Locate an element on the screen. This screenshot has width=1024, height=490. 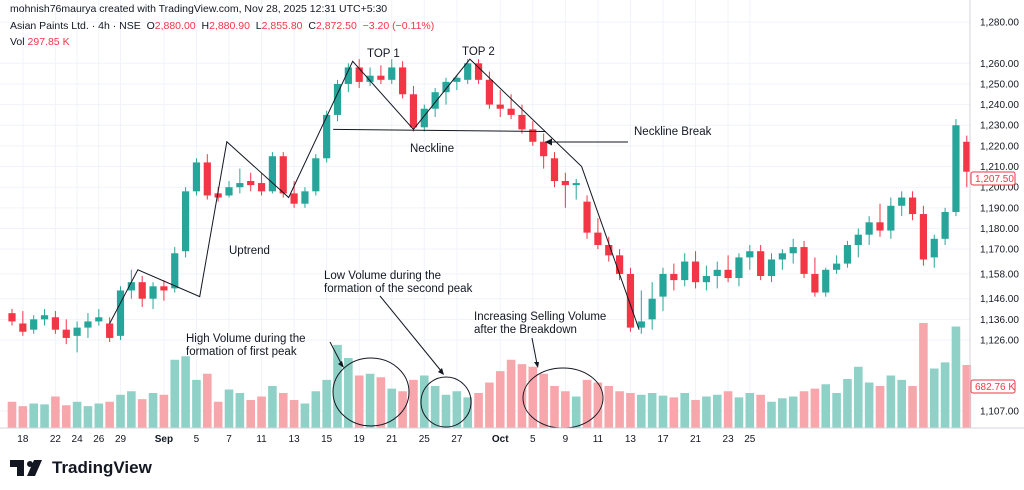
uptrend-label: Uptrend is located at coordinates (249, 251).